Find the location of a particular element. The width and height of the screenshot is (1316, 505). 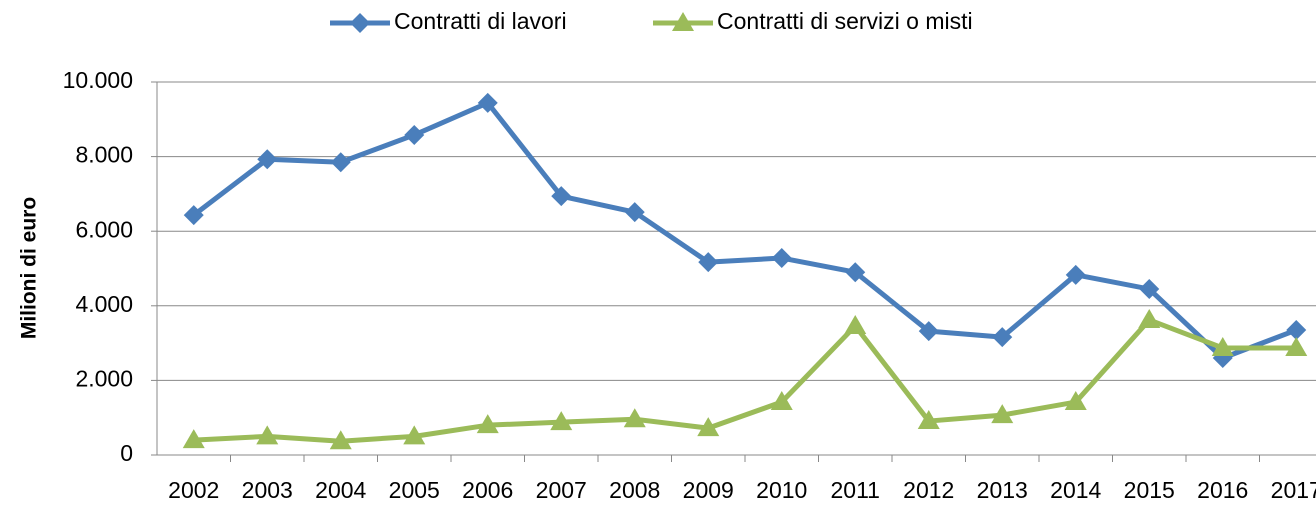

x-tick-label: 2006 is located at coordinates (487, 490).